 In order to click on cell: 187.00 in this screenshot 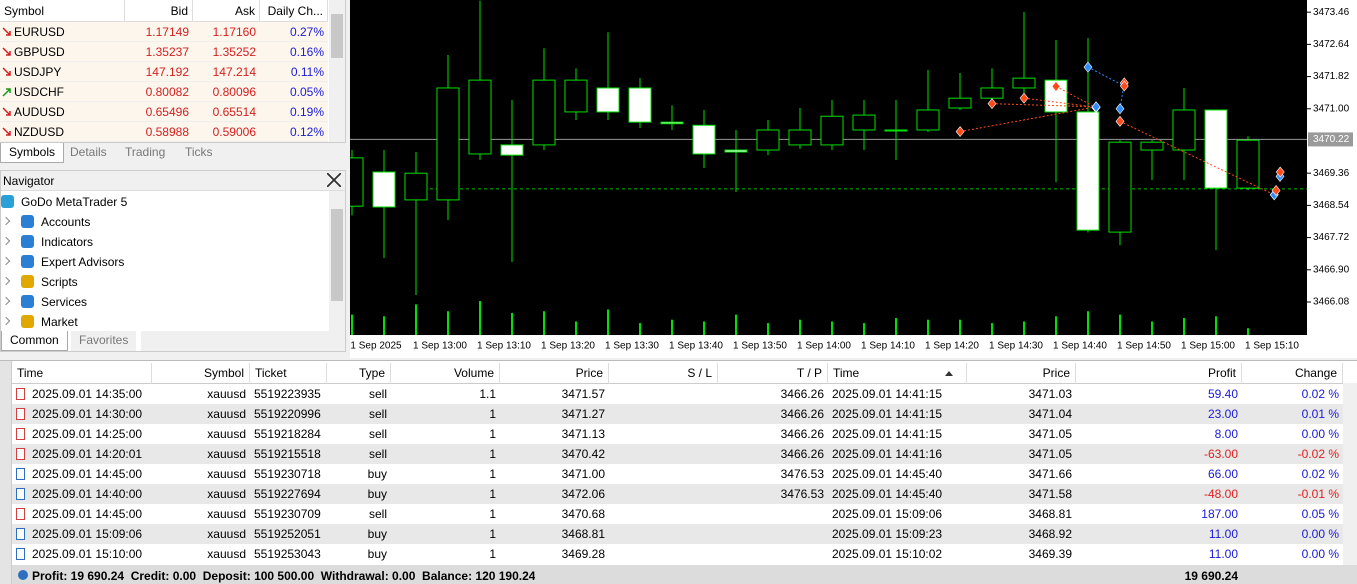, I will do `click(1219, 514)`.